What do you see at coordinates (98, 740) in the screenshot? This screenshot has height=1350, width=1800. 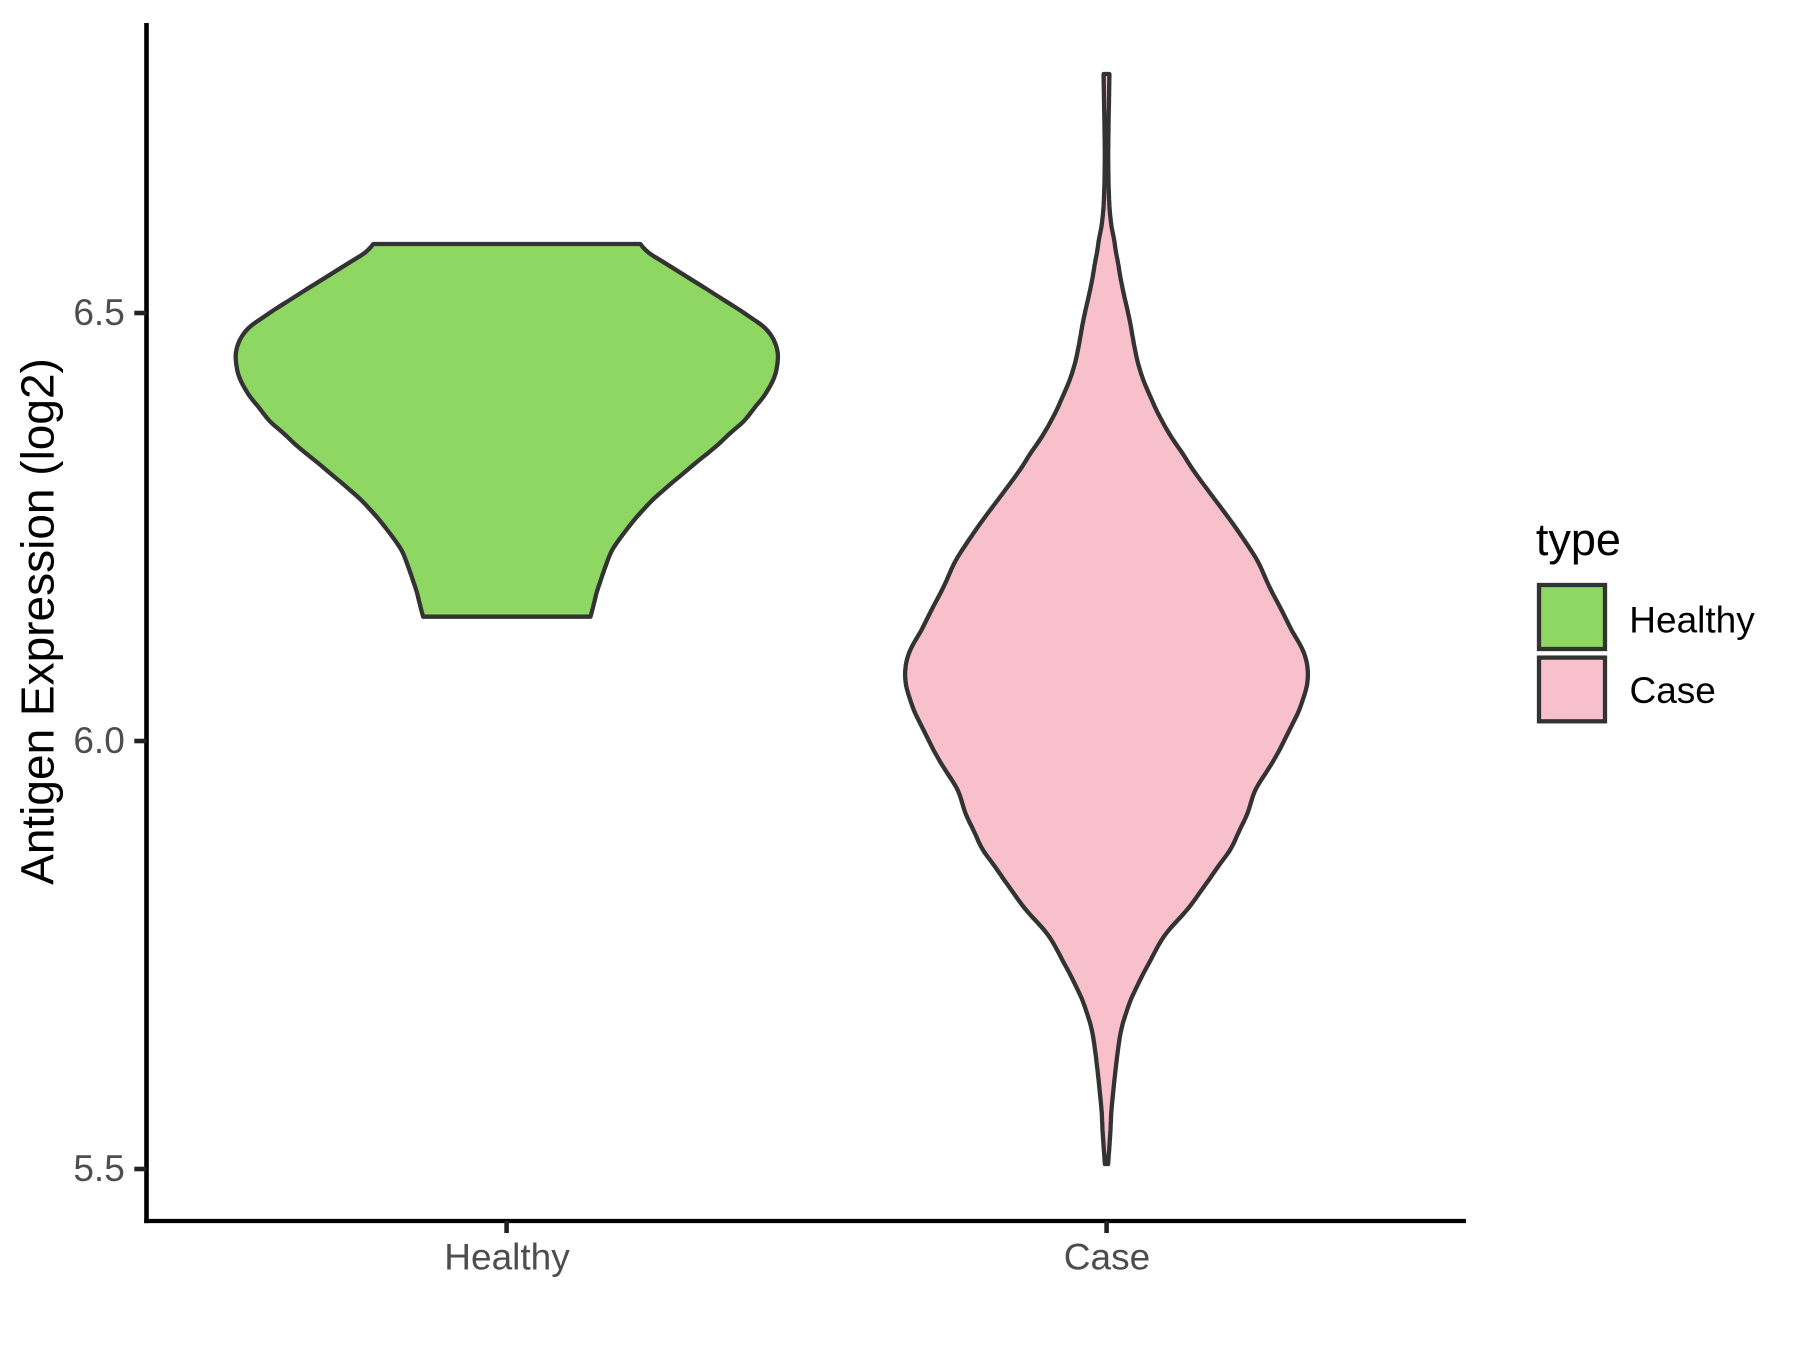 I see `svg-text: 6.0` at bounding box center [98, 740].